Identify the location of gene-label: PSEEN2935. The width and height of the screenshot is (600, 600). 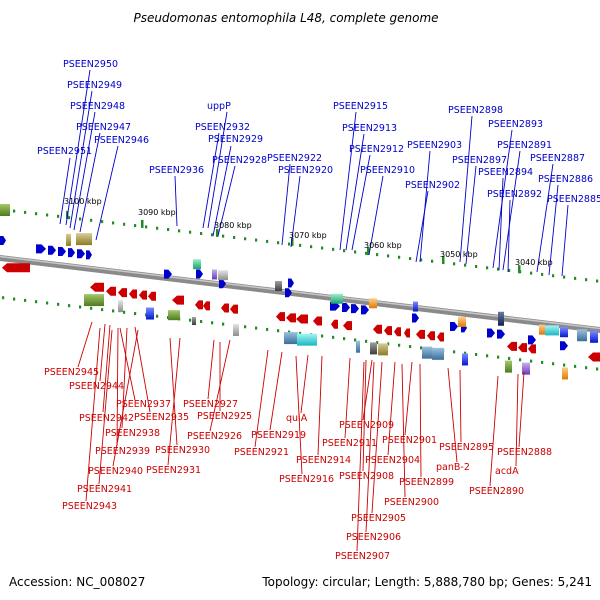
(161, 417).